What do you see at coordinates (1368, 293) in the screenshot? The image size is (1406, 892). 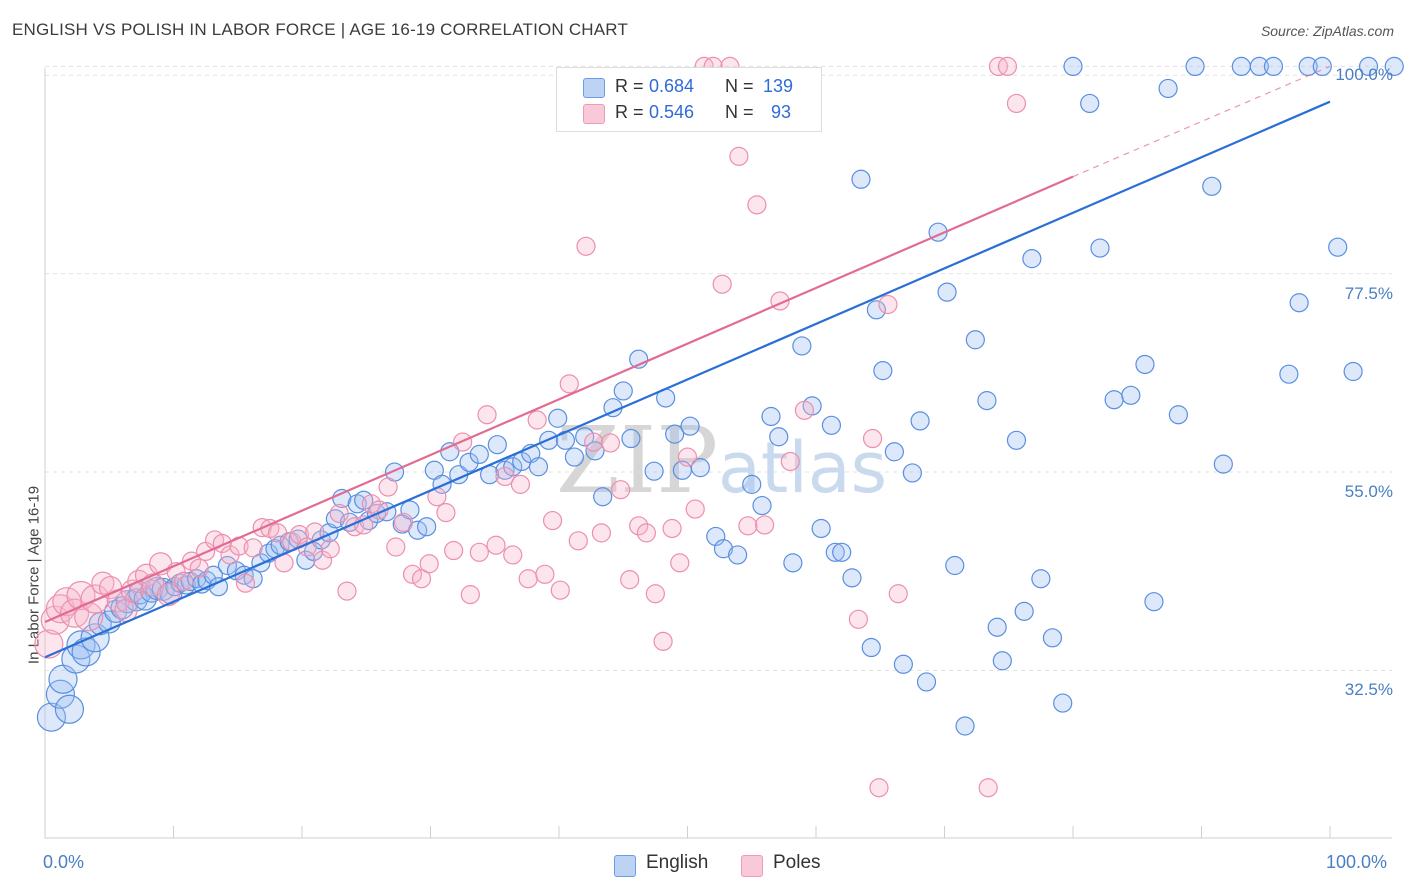 I see `y-tick-label-2: 77.5%` at bounding box center [1368, 293].